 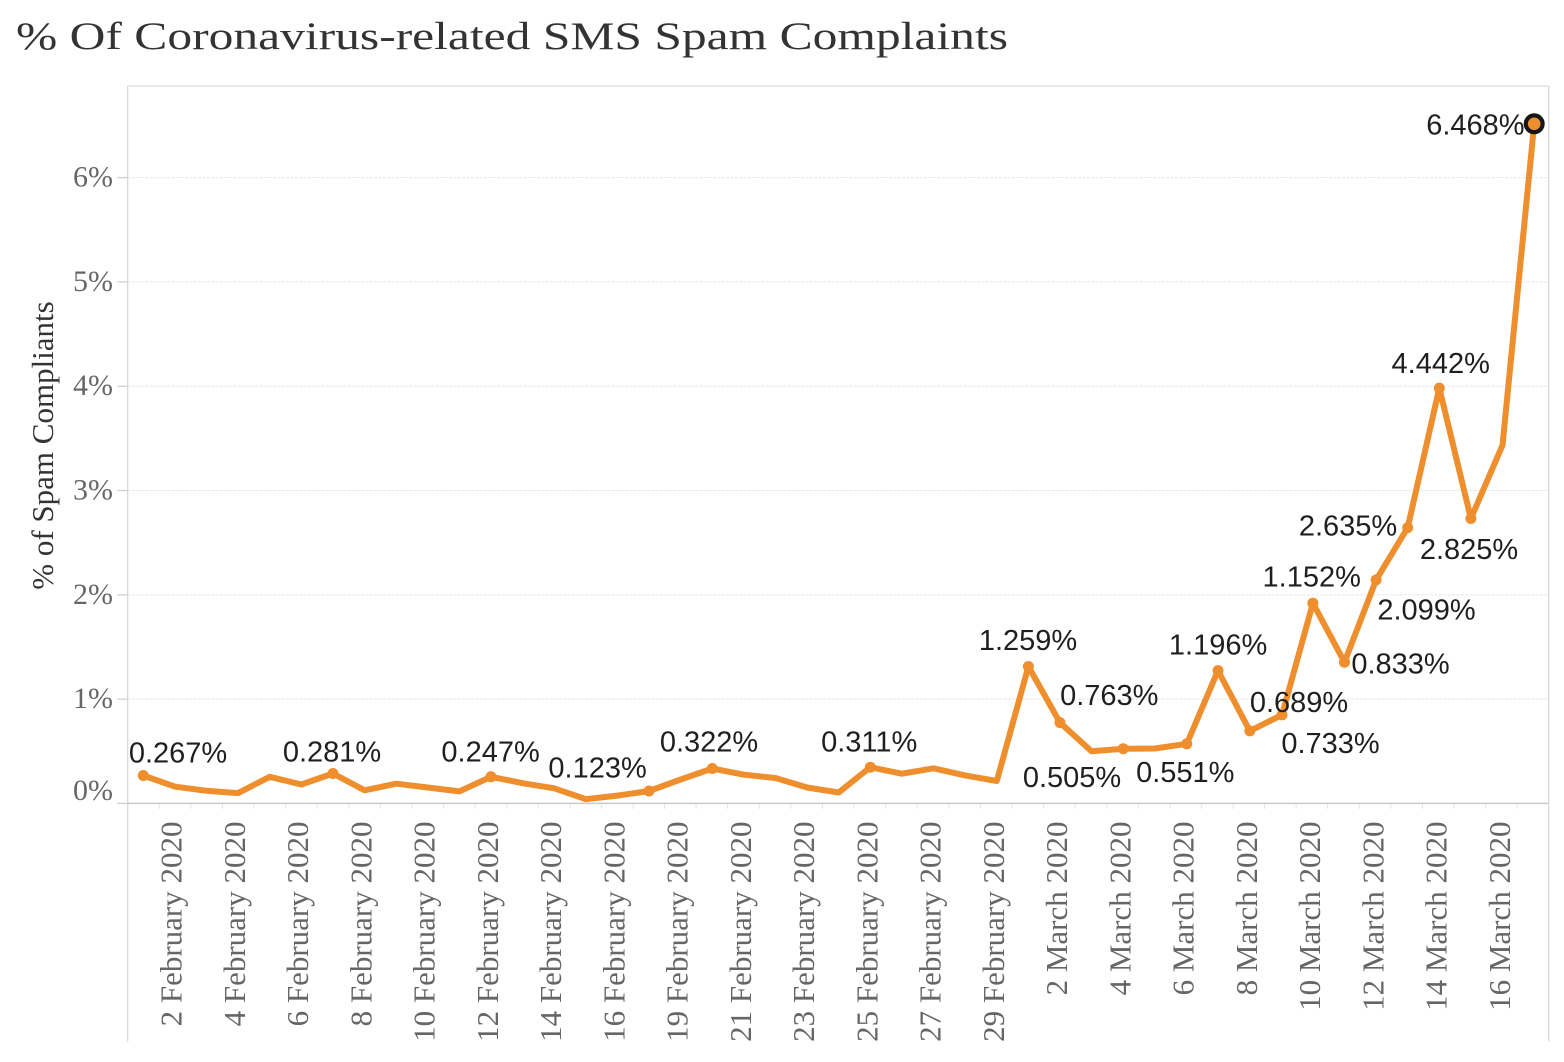 I want to click on svg-text: 21 February 2020, so click(x=740, y=932).